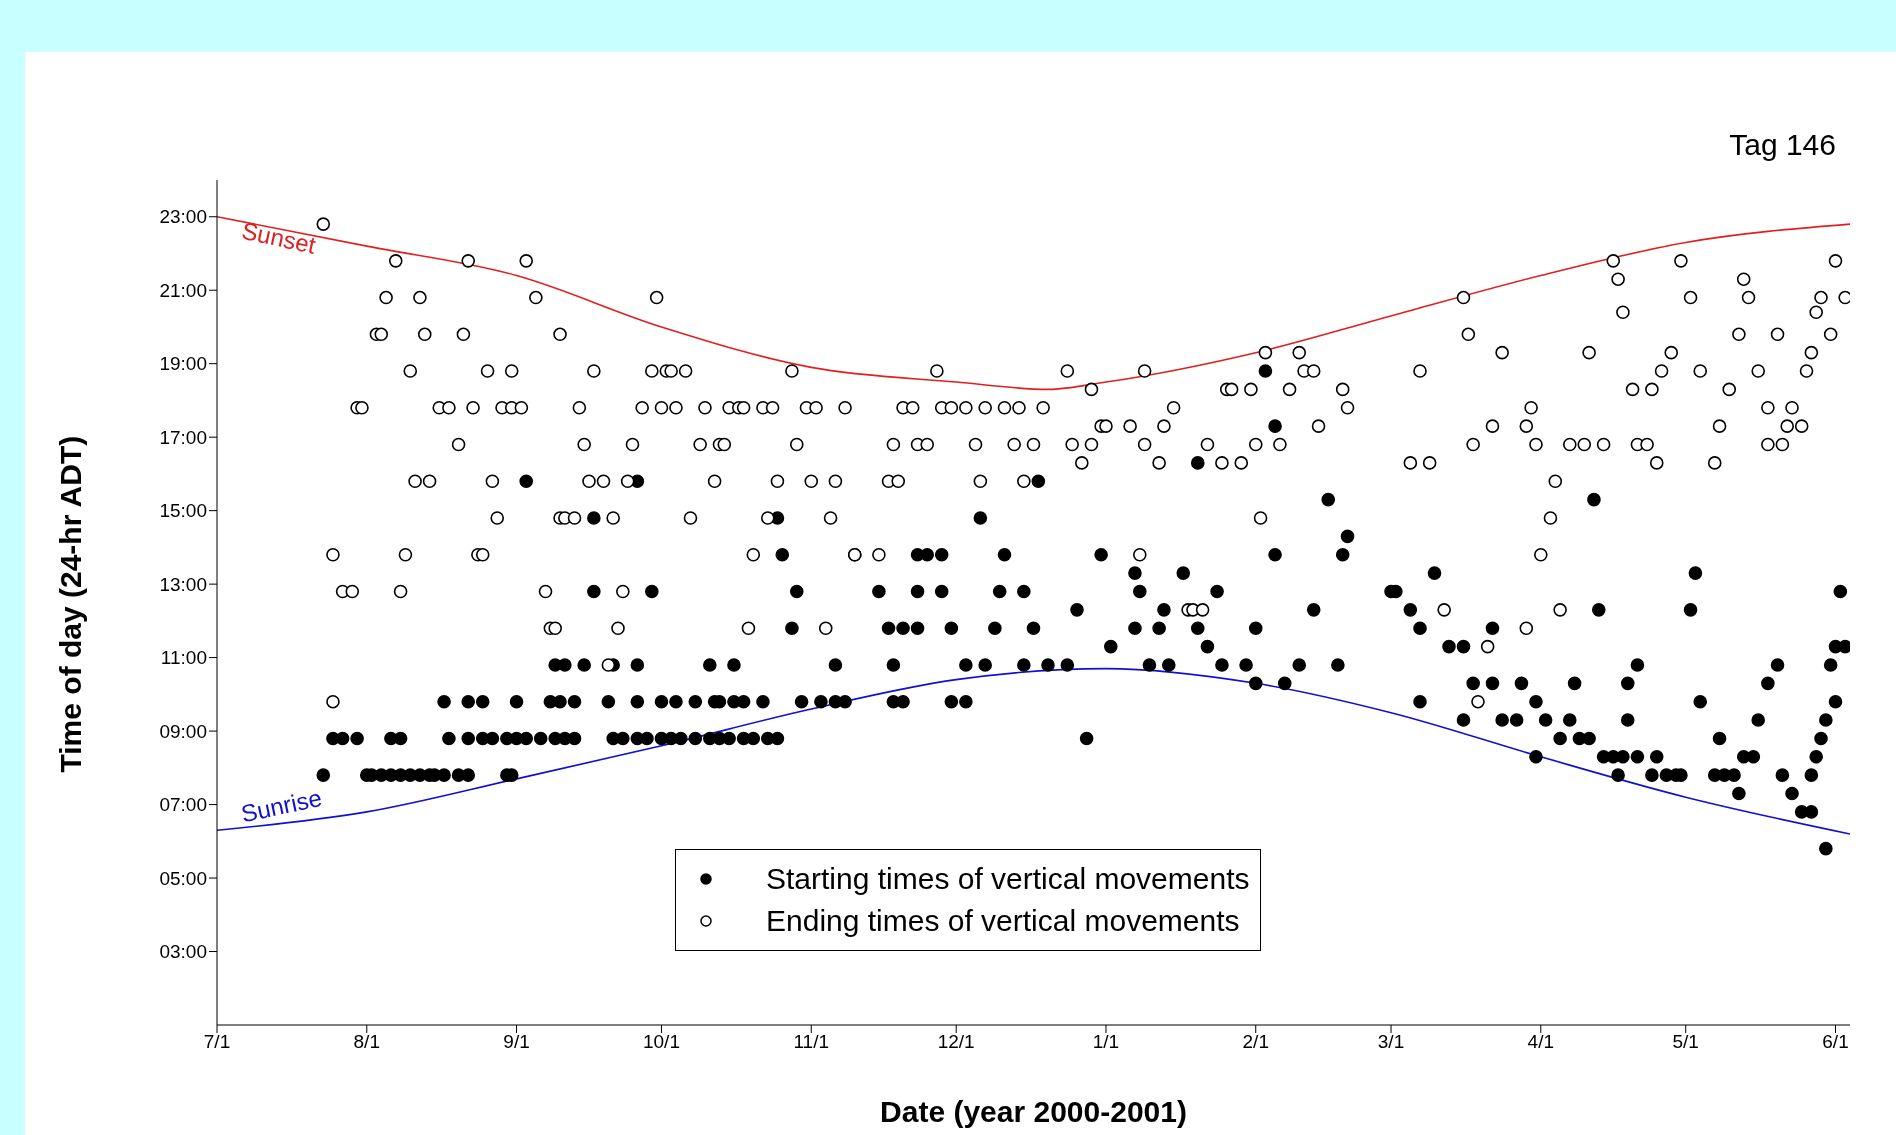 This screenshot has height=1135, width=1896. What do you see at coordinates (183, 878) in the screenshot?
I see `y-tick-label: 05:00` at bounding box center [183, 878].